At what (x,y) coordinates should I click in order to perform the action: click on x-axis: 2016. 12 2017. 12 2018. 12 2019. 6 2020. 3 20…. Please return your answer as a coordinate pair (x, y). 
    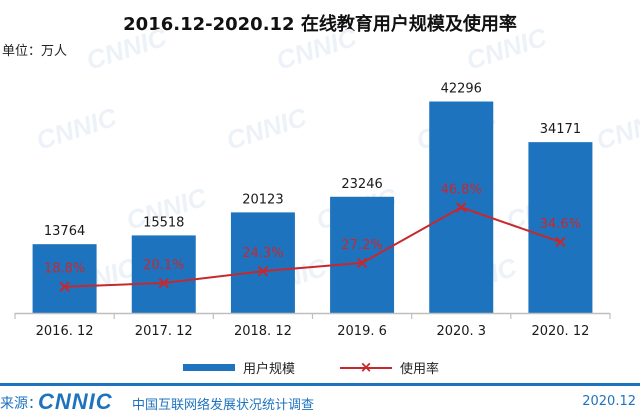
    Looking at the image, I should click on (312, 325).